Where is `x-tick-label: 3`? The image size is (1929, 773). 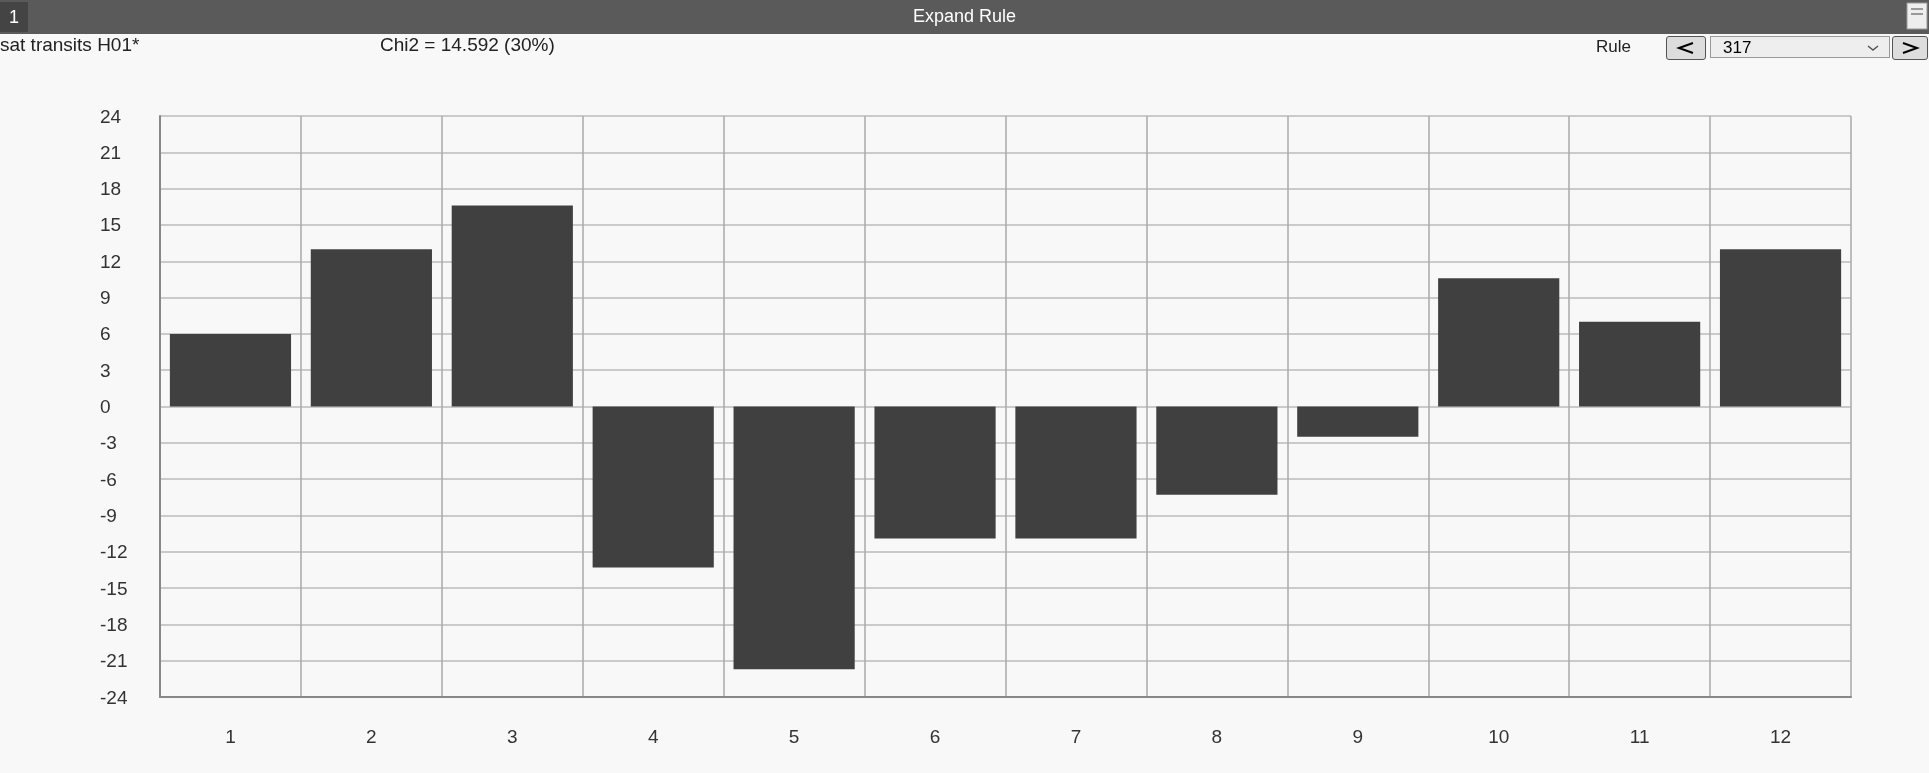
x-tick-label: 3 is located at coordinates (512, 736).